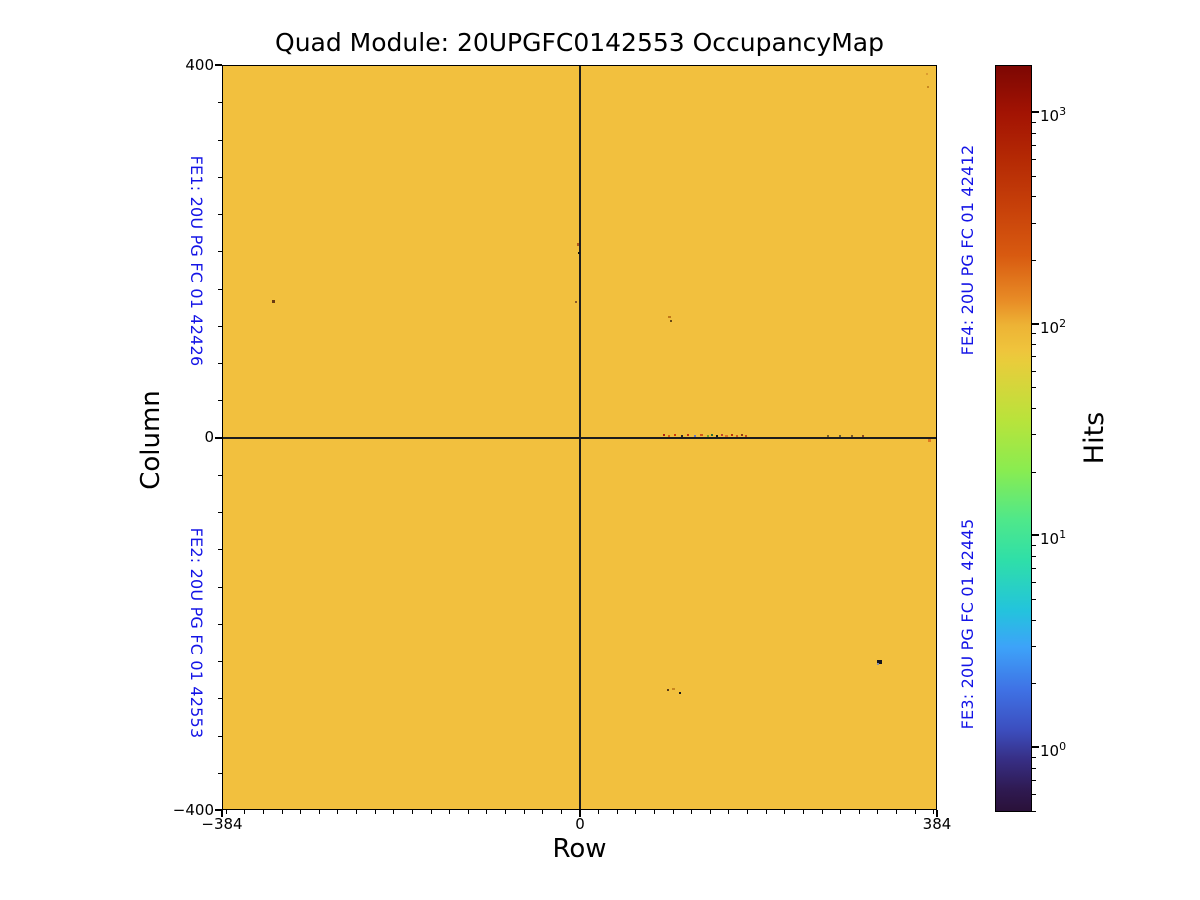 This screenshot has width=1200, height=900. Describe the element at coordinates (193, 810) in the screenshot. I see `y-tick-label-min: −400` at that location.